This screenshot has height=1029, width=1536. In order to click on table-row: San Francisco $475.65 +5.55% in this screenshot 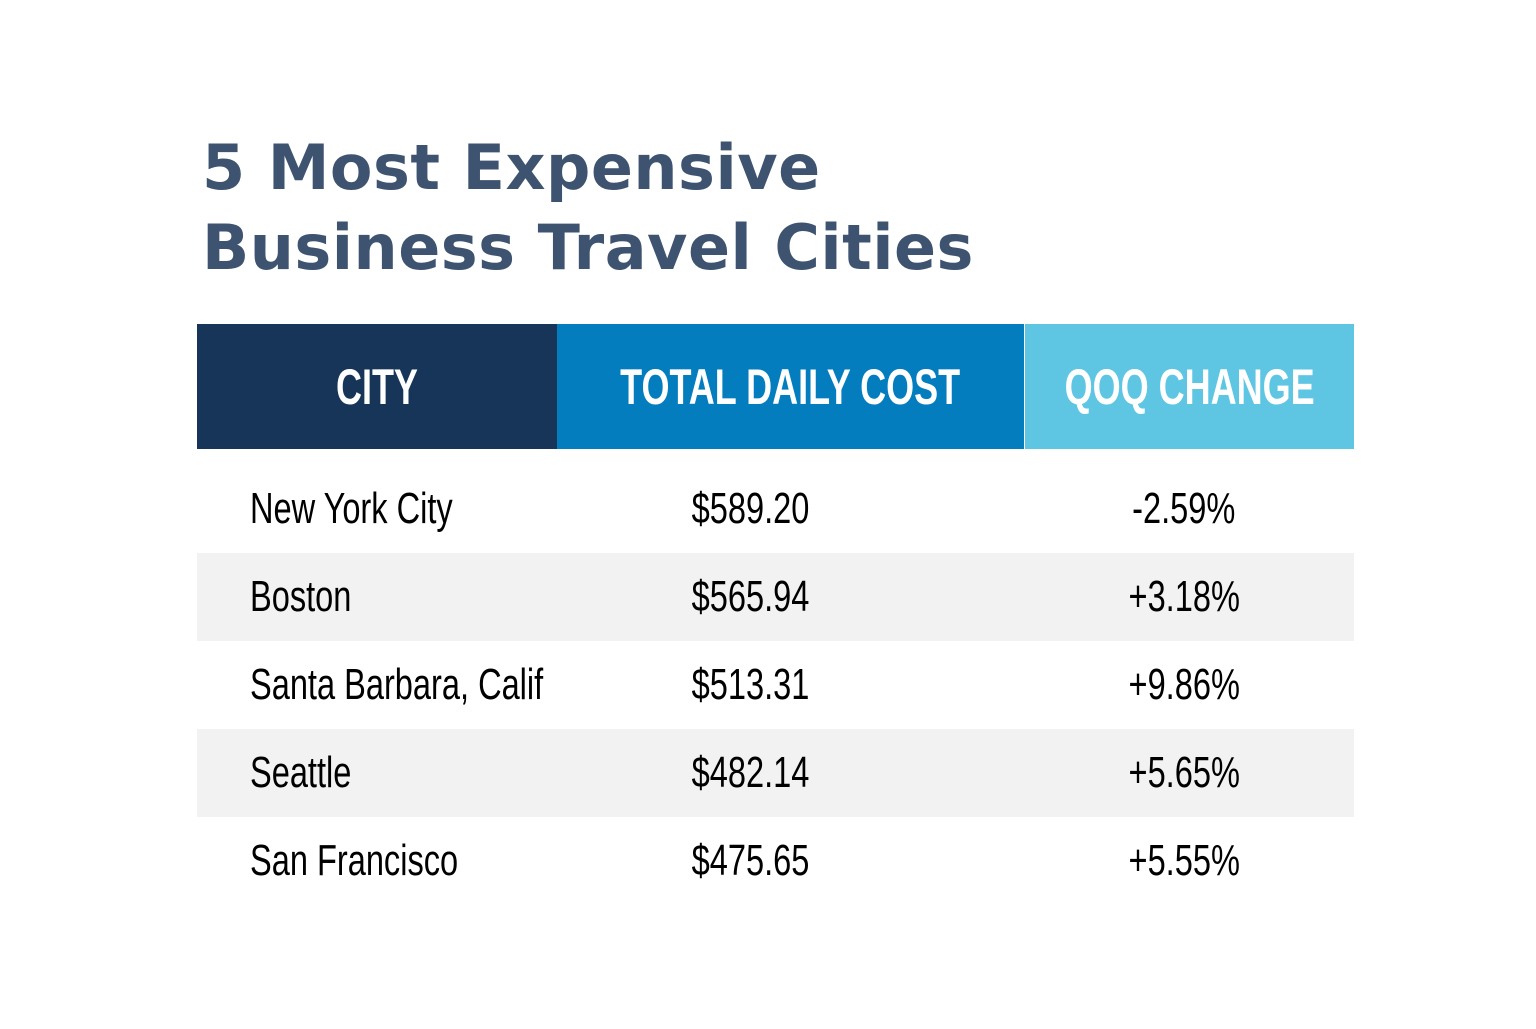, I will do `click(775, 861)`.